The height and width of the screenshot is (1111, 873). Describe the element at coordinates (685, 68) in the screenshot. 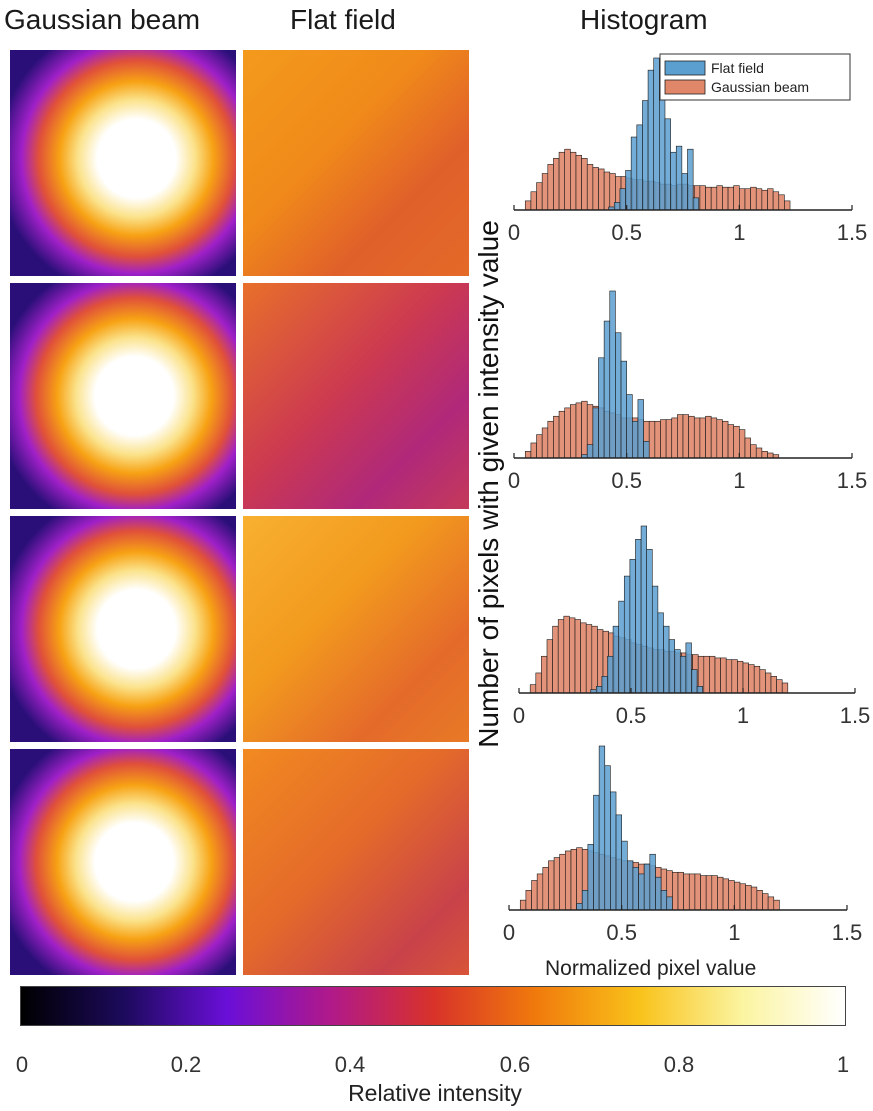

I see `legend-swatch-flat-field` at that location.